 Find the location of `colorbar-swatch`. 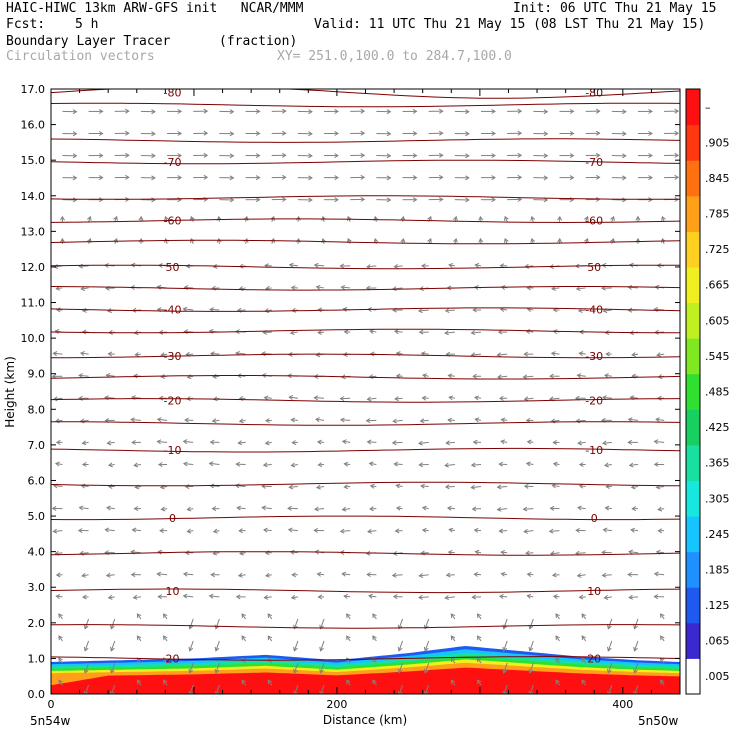

colorbar-swatch is located at coordinates (693, 640).